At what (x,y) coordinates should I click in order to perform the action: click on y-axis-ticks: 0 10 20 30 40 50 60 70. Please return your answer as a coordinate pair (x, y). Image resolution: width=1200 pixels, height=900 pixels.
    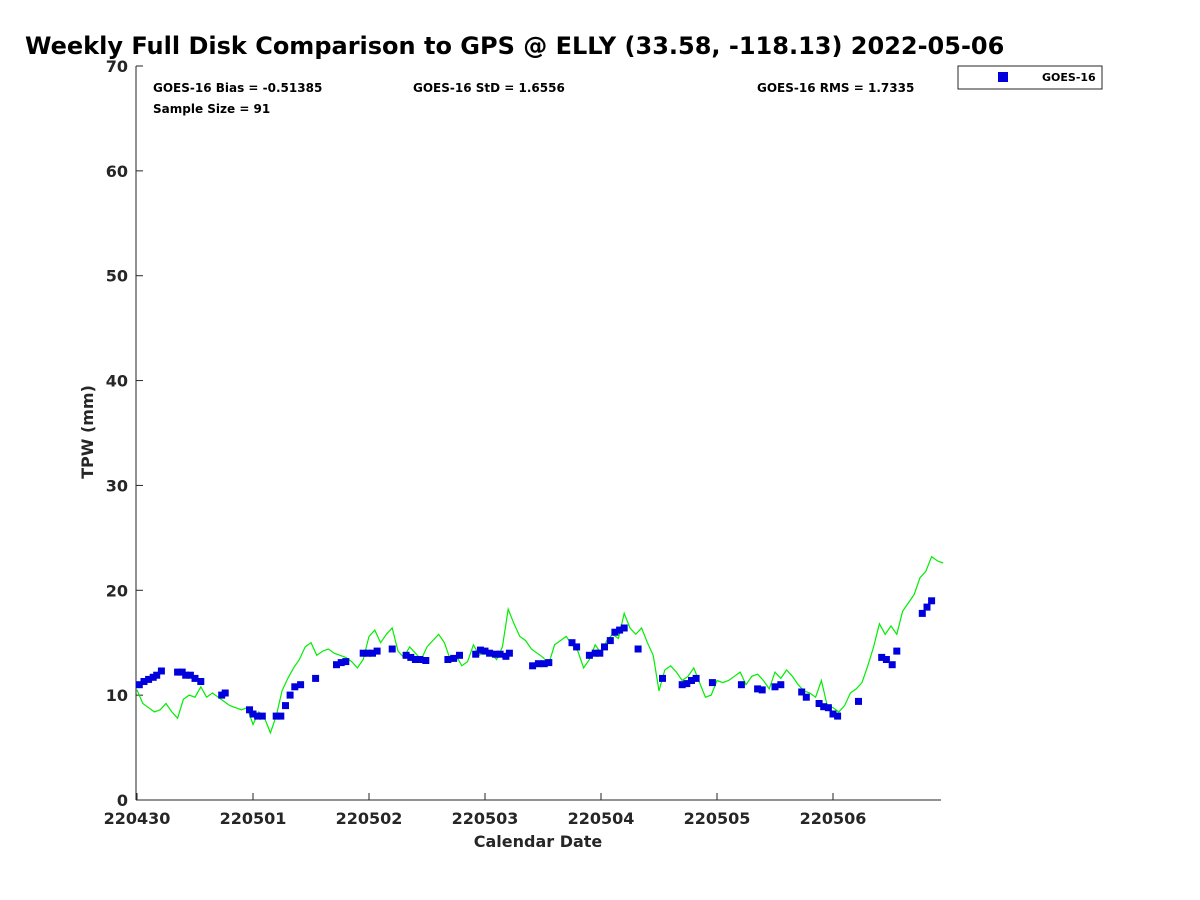
    Looking at the image, I should click on (124, 433).